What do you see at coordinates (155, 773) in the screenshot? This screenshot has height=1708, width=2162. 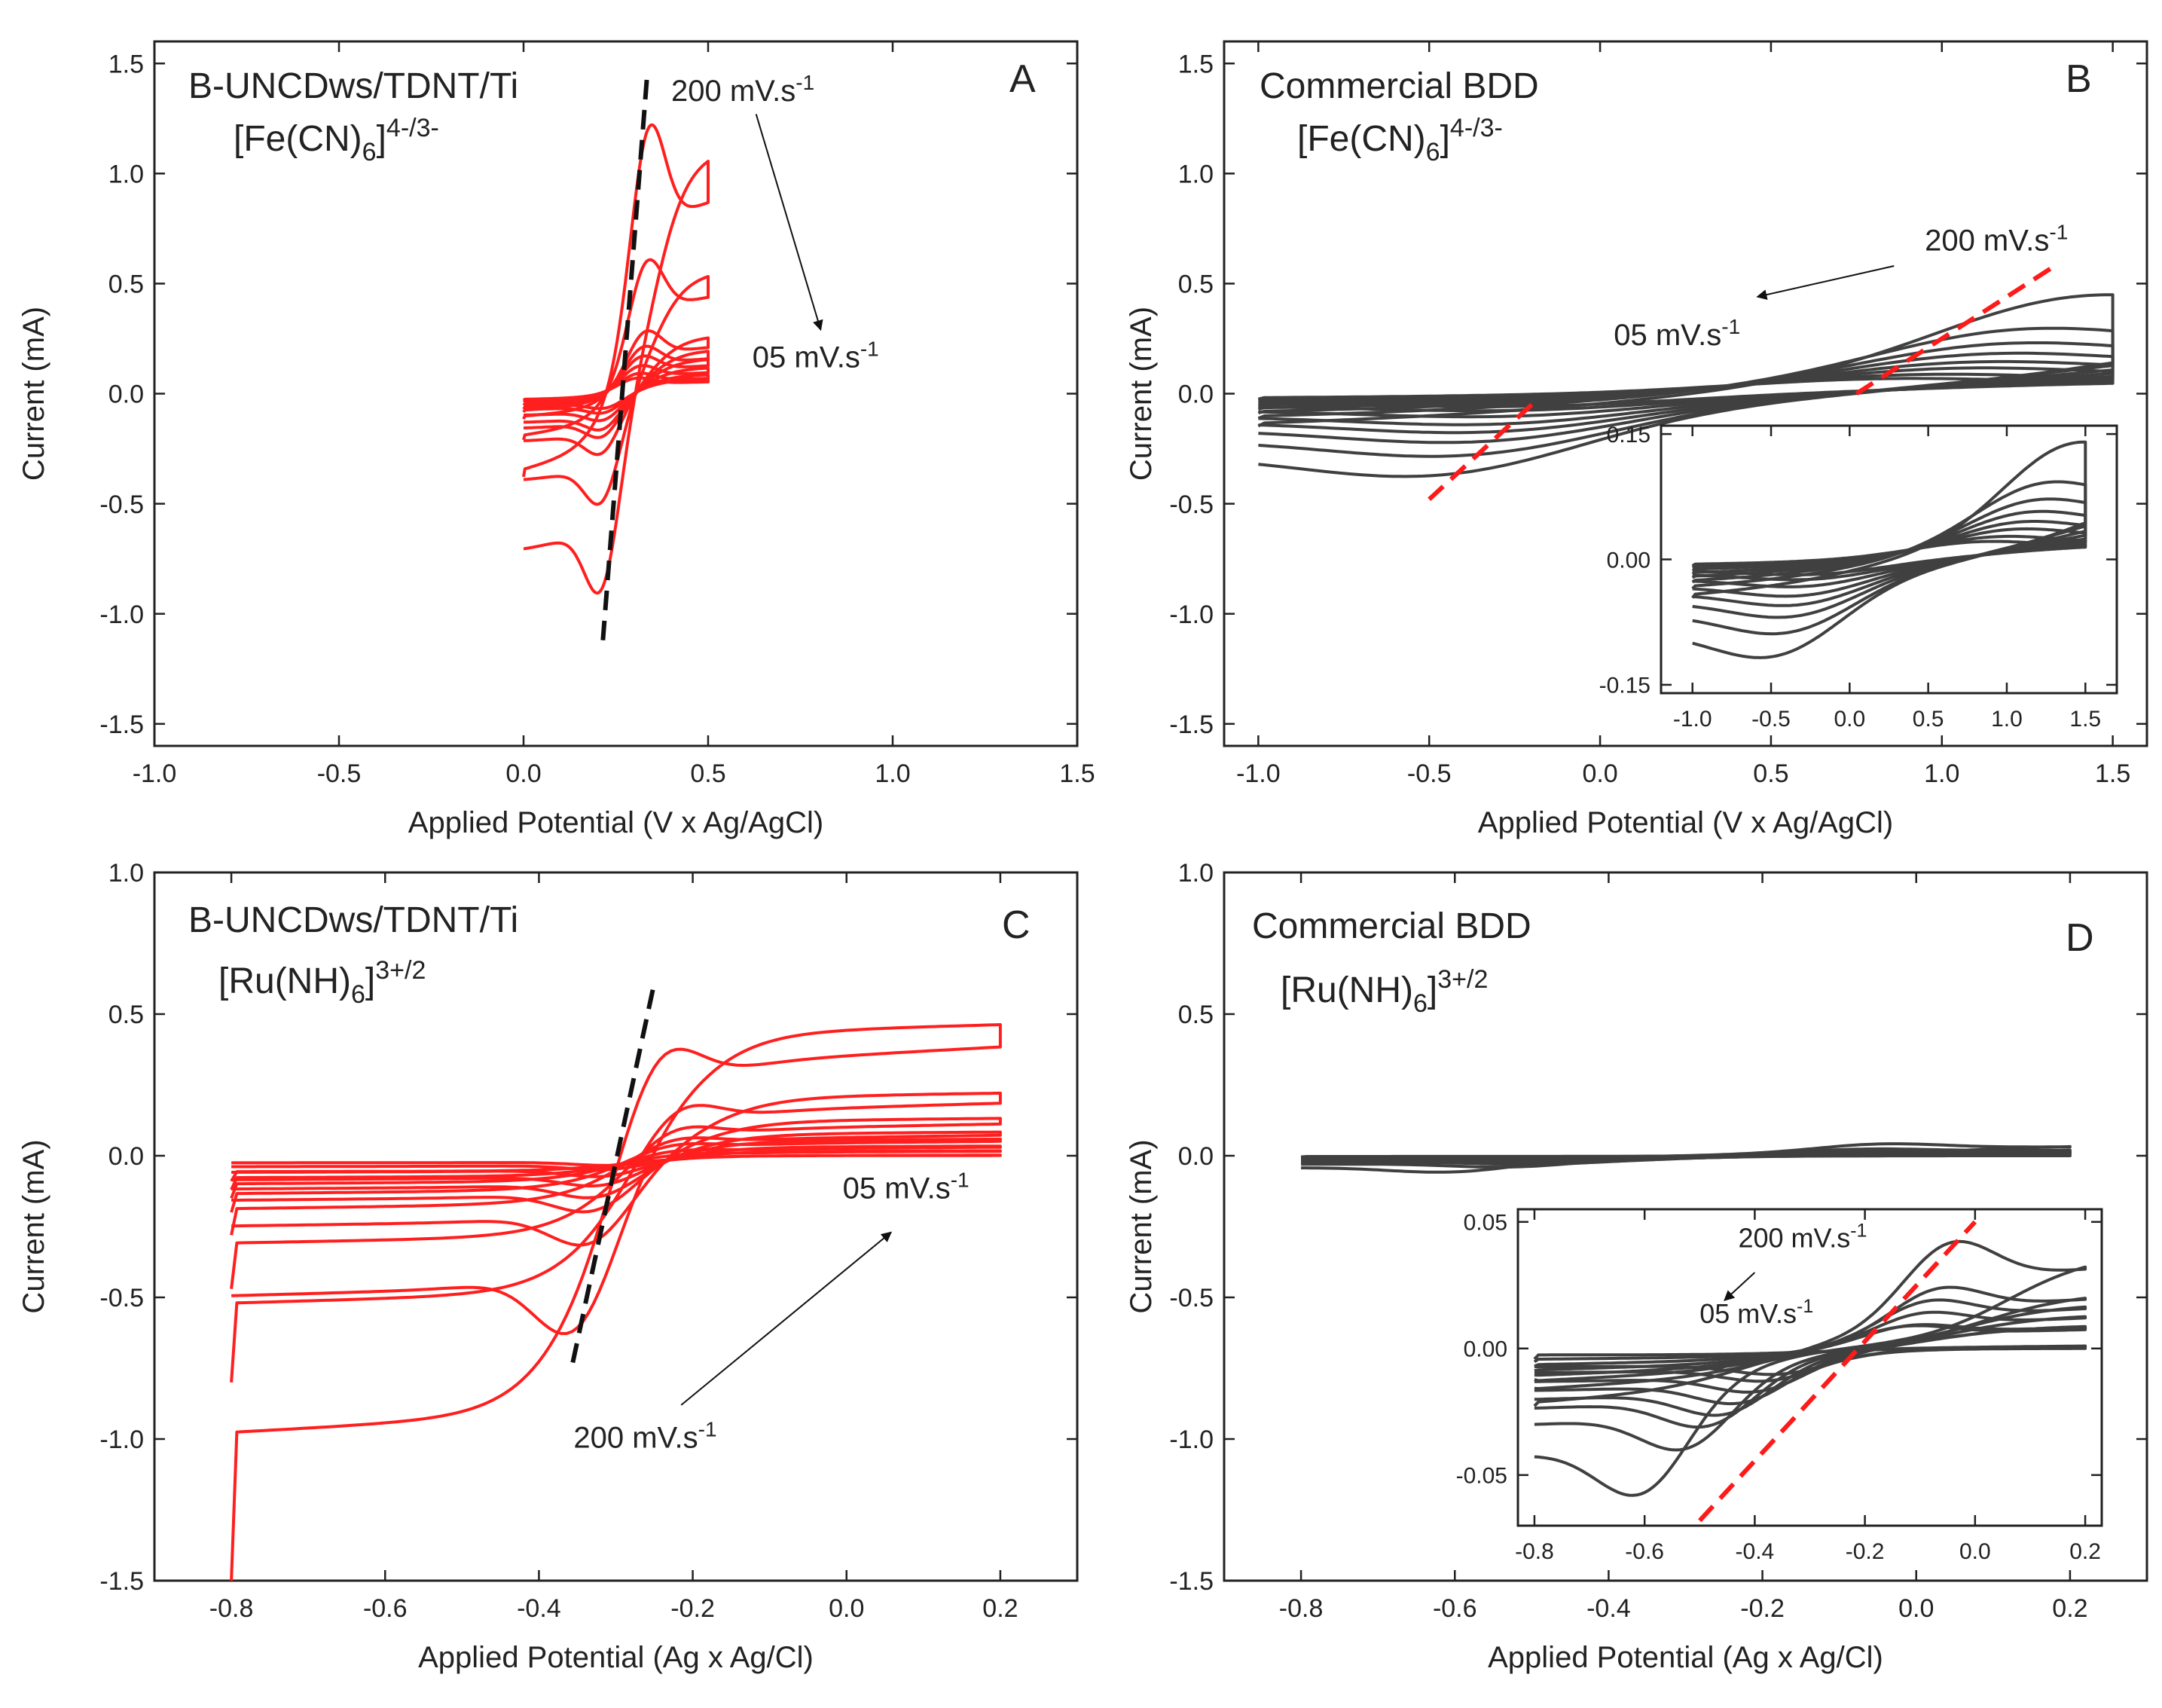 I see `panel-a-xtick-label: -1.0` at bounding box center [155, 773].